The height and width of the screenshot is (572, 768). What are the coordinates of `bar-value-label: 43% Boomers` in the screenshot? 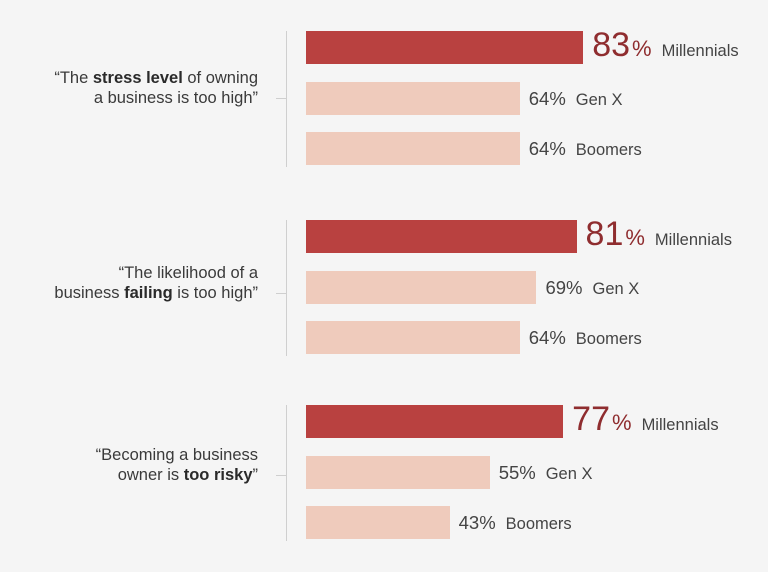 It's located at (515, 523).